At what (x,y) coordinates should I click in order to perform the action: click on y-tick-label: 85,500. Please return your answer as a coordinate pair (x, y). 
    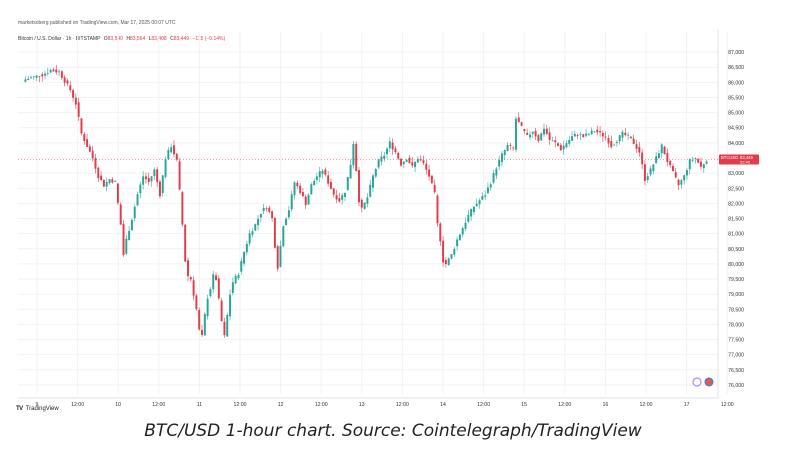
    Looking at the image, I should click on (736, 98).